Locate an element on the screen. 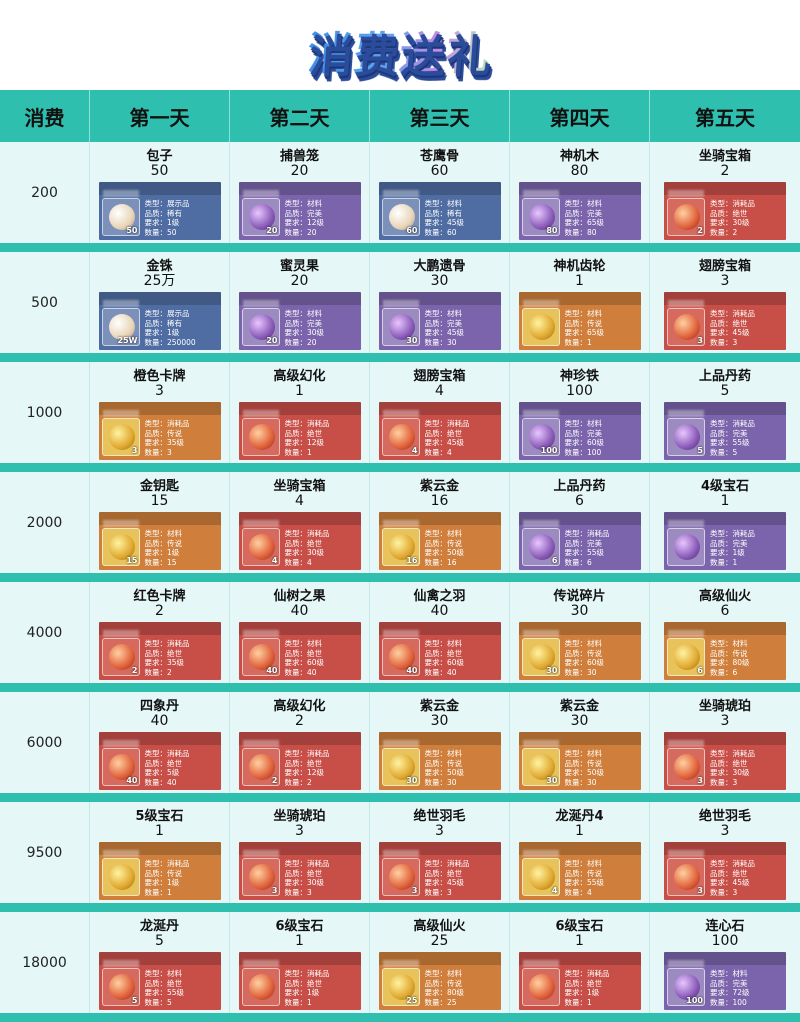 Image resolution: width=800 pixels, height=1022 pixels. reward-cell: 捕兽笼 20 20 类型：材料 品质：完美 要求：12级 数量：20 is located at coordinates (300, 192).